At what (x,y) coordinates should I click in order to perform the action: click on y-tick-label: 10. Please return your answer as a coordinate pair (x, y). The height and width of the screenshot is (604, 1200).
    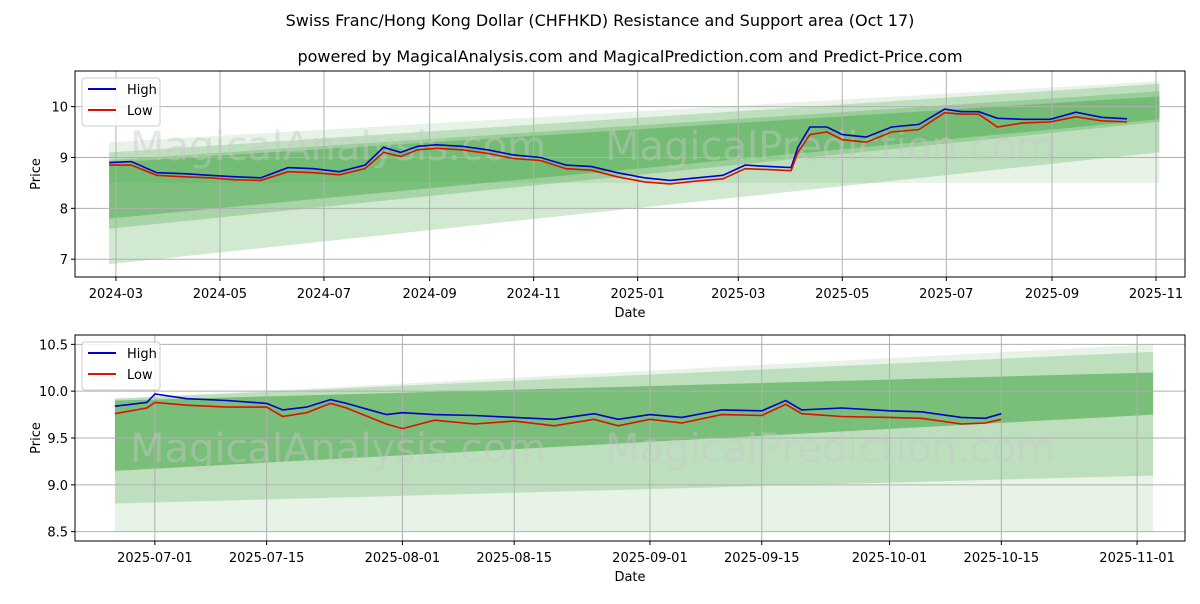
    Looking at the image, I should click on (59, 108).